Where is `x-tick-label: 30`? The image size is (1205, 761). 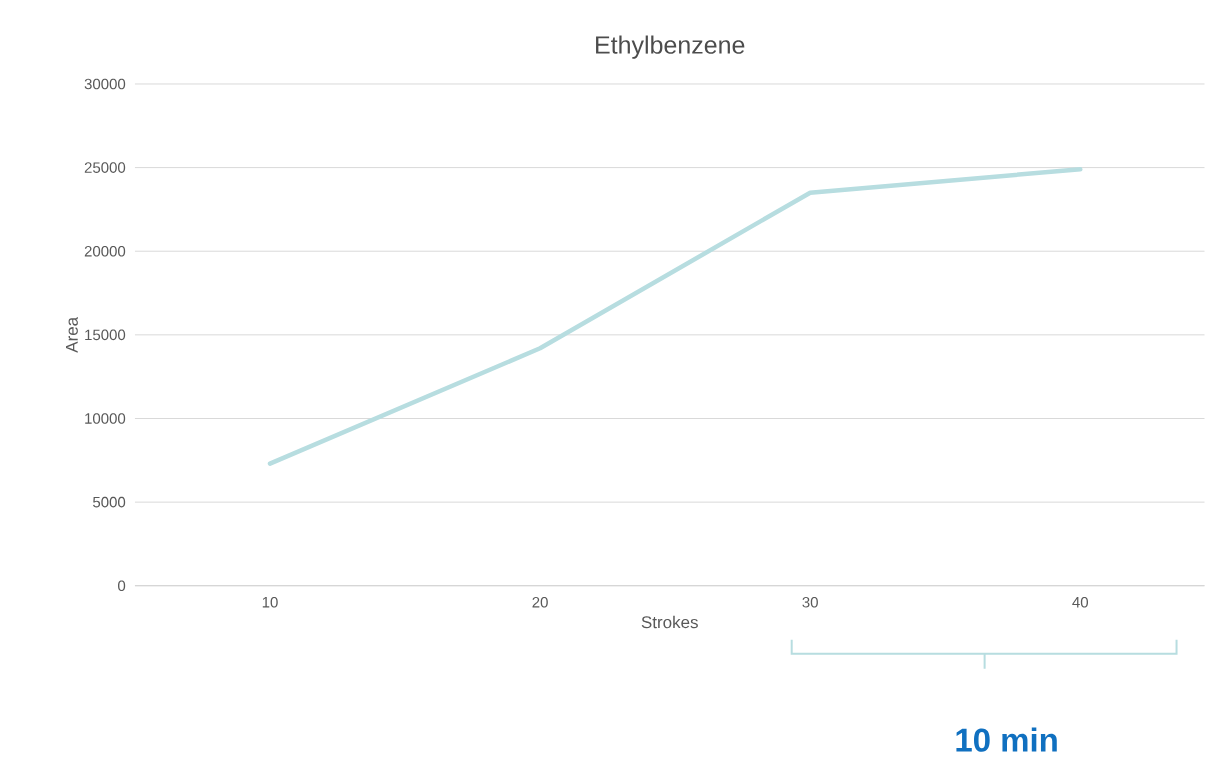 x-tick-label: 30 is located at coordinates (810, 602).